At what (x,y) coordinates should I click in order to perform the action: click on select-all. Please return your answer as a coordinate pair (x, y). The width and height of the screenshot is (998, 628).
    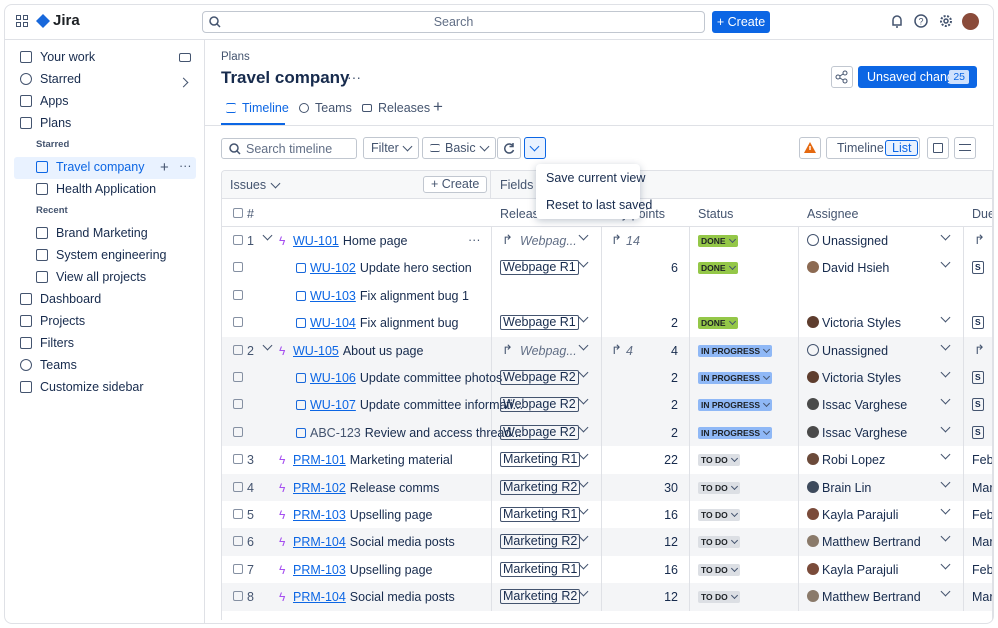
    Looking at the image, I should click on (238, 213).